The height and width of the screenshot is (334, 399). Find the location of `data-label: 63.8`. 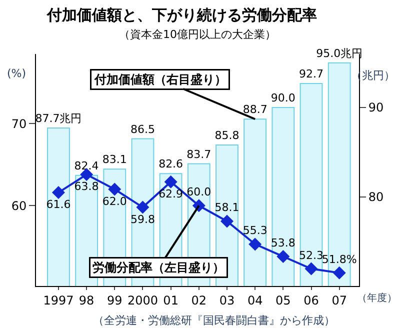

data-label: 63.8 is located at coordinates (86, 187).